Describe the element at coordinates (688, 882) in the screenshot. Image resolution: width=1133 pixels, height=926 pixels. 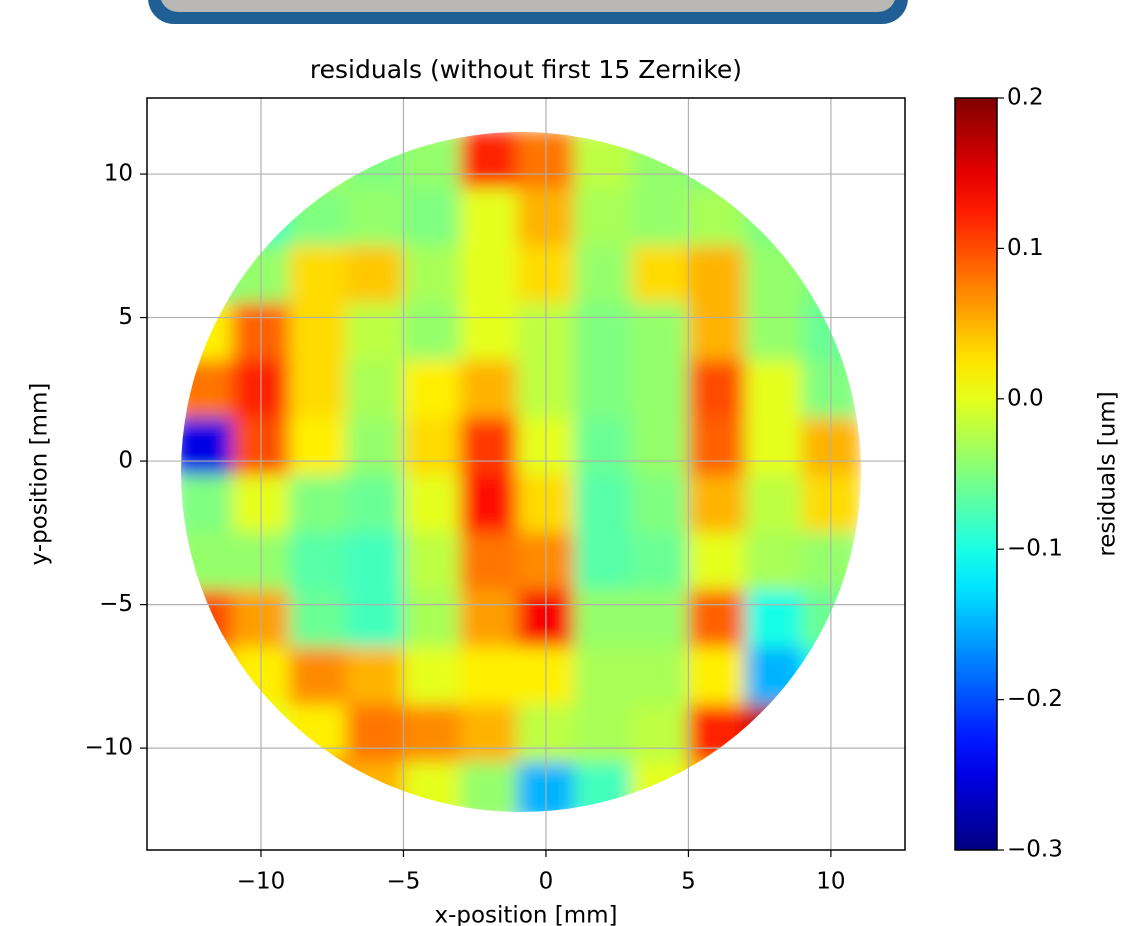
I see `x-tick-label: 5` at that location.